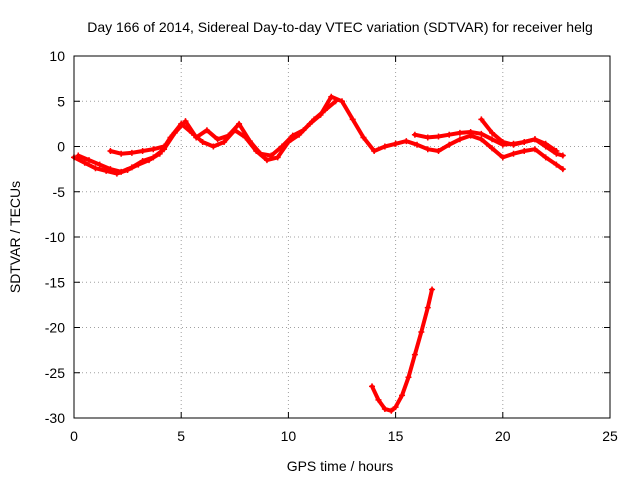 Image resolution: width=640 pixels, height=480 pixels. I want to click on y-tick-label: -10, so click(55, 237).